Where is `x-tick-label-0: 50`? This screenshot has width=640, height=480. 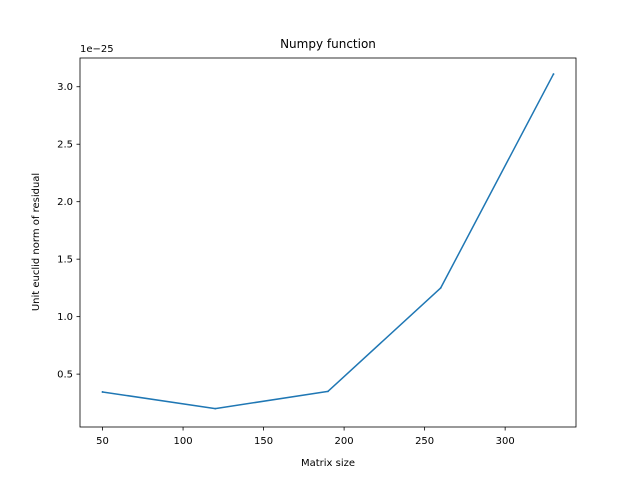
x-tick-label-0: 50 is located at coordinates (102, 441).